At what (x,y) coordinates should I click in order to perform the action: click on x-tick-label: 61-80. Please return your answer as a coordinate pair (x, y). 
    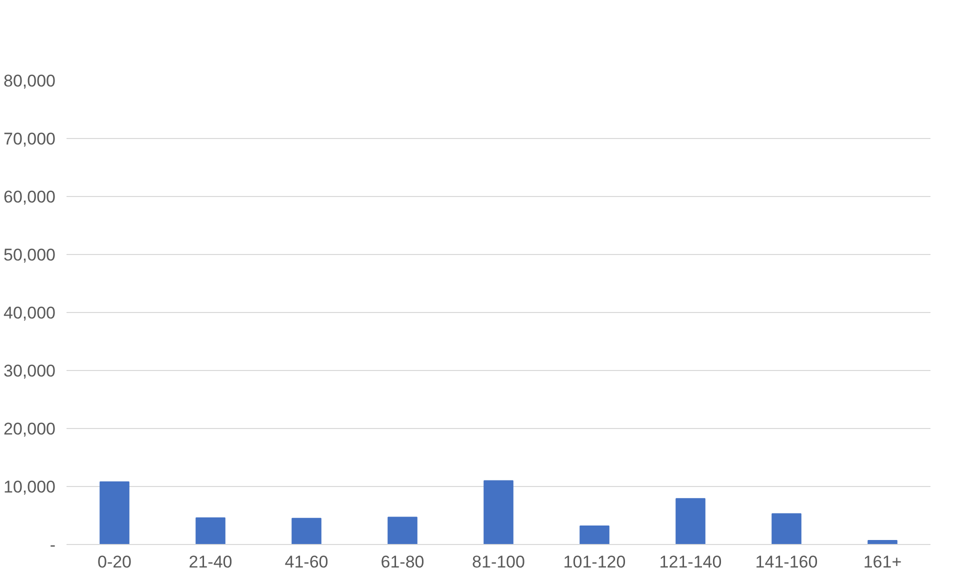
    Looking at the image, I should click on (402, 562).